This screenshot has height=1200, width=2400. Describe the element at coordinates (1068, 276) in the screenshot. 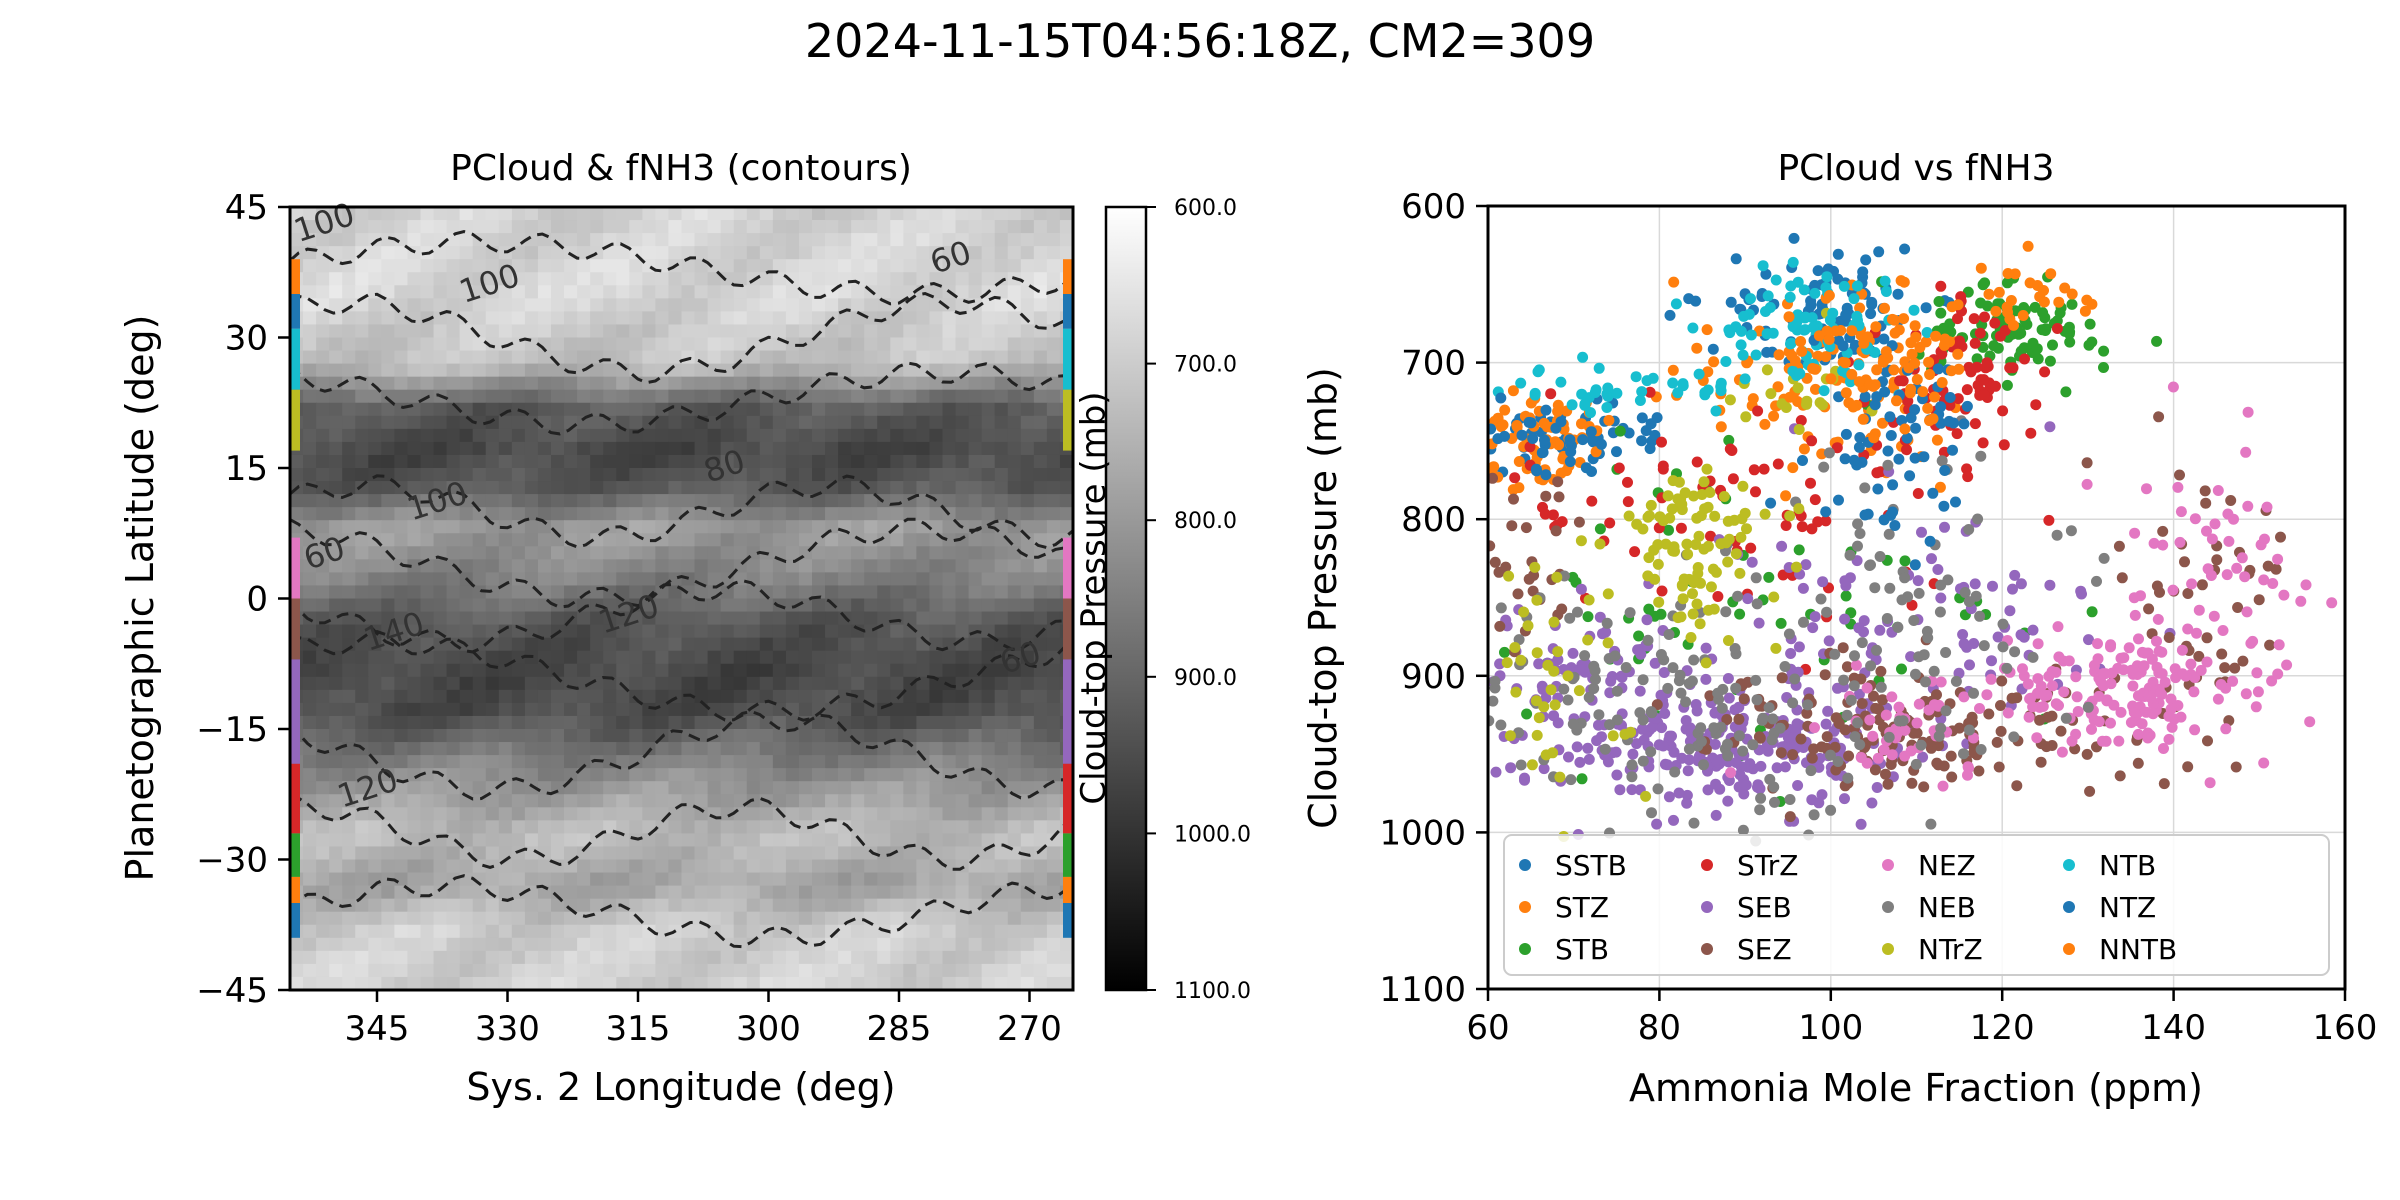

I see `band-marker-right` at that location.